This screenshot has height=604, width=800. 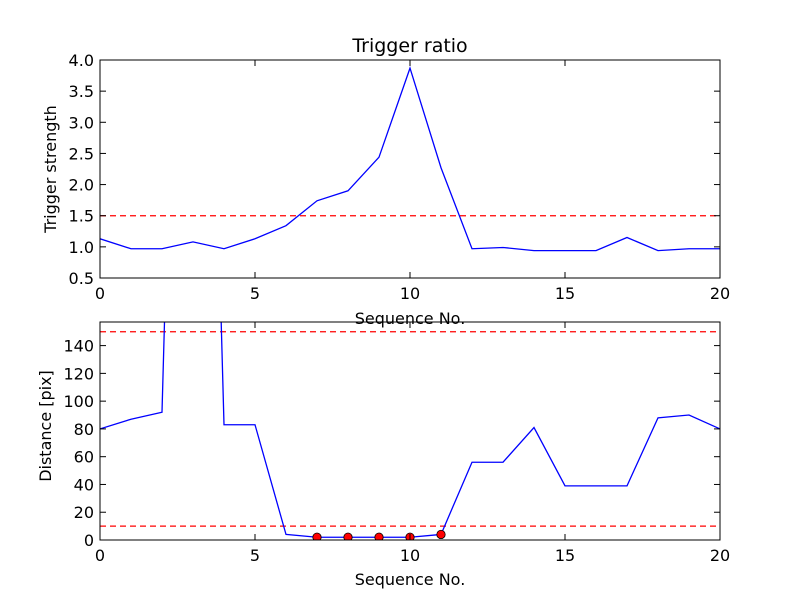 What do you see at coordinates (409, 46) in the screenshot?
I see `chart-title: Trigger ratio` at bounding box center [409, 46].